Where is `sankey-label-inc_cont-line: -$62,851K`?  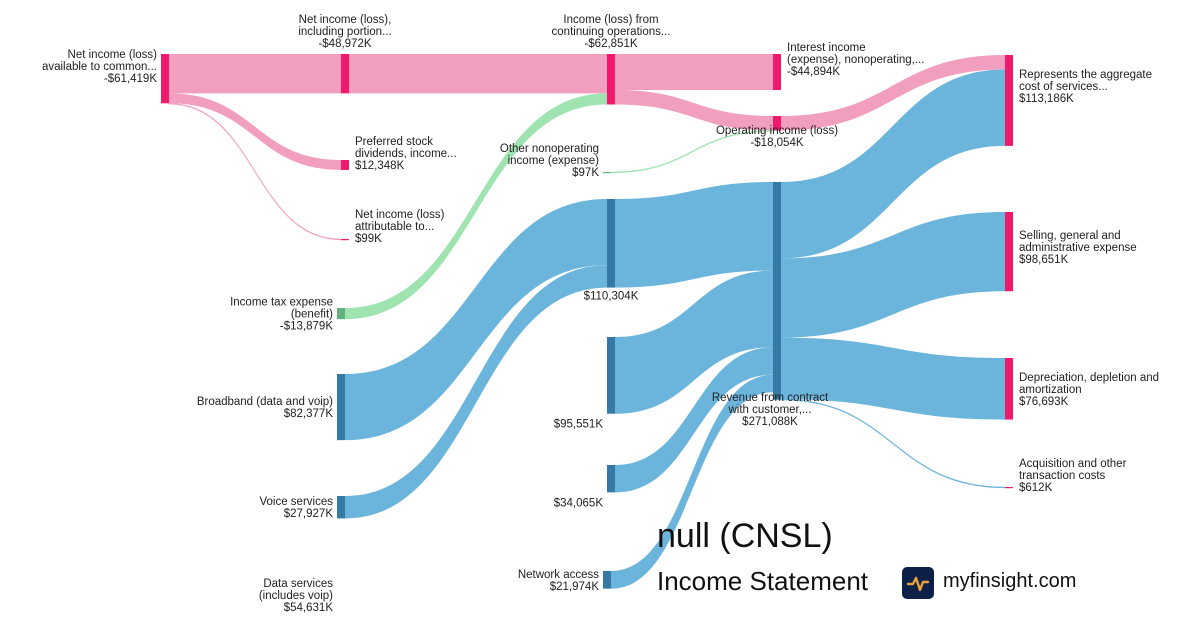
sankey-label-inc_cont-line: -$62,851K is located at coordinates (610, 44).